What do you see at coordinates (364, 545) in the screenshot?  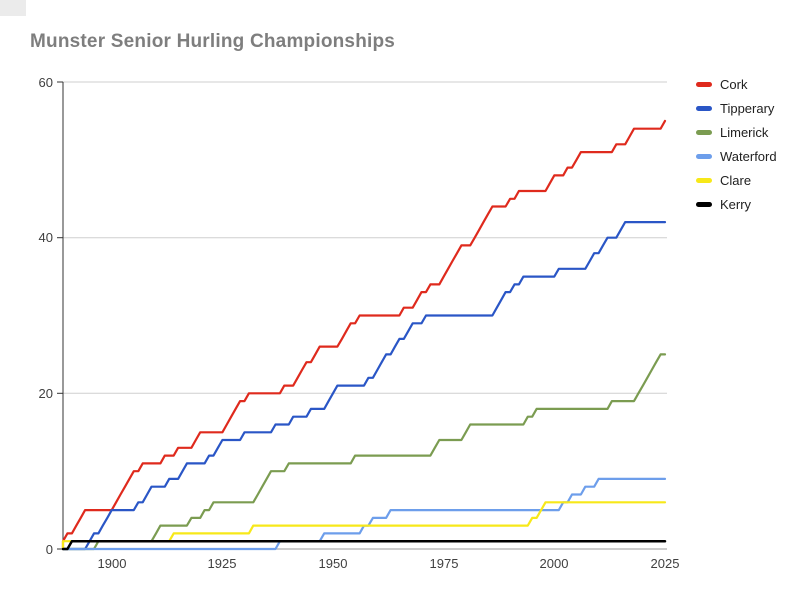 I see `series-line-kerry` at bounding box center [364, 545].